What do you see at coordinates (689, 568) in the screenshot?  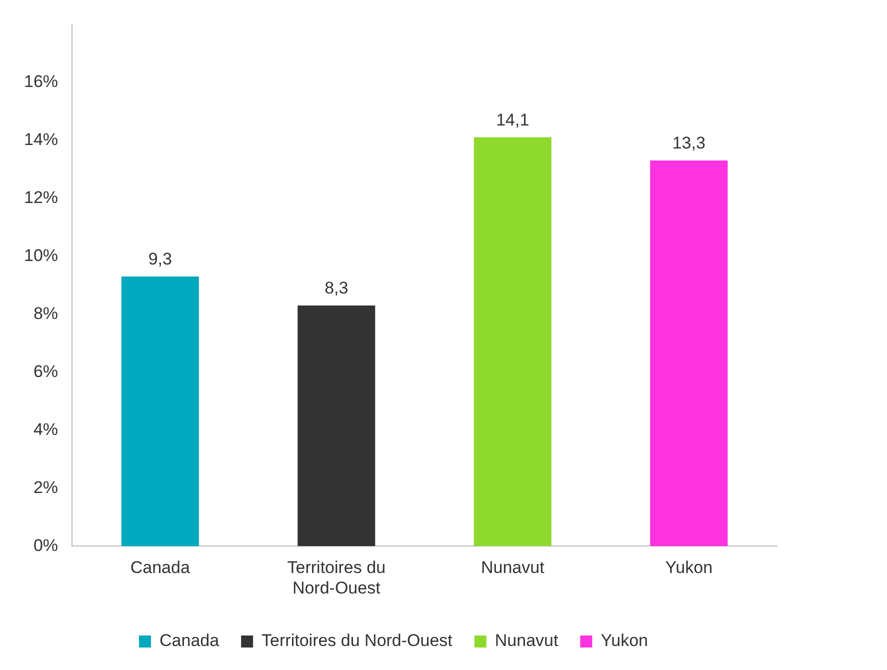 I see `x-tick-label: Yukon` at bounding box center [689, 568].